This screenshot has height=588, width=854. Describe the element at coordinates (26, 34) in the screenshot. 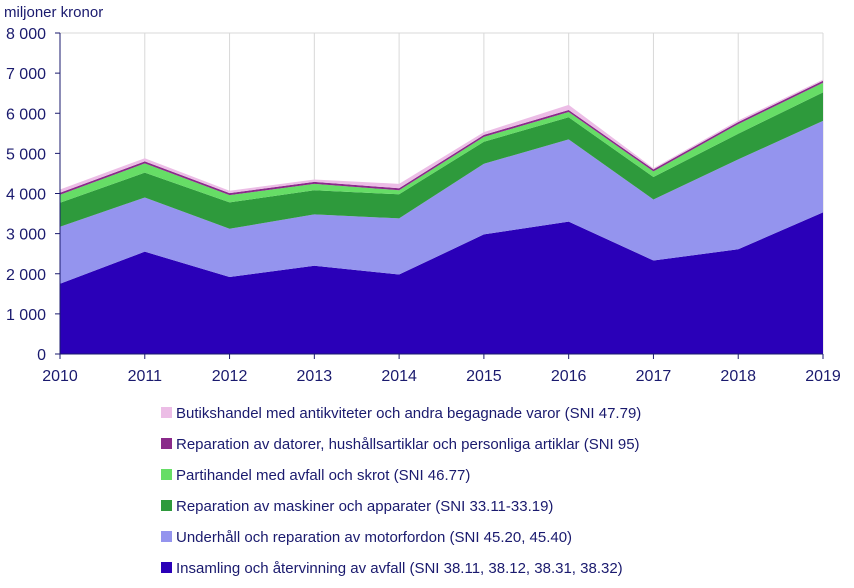

I see `y-tick-label: 8 000` at that location.